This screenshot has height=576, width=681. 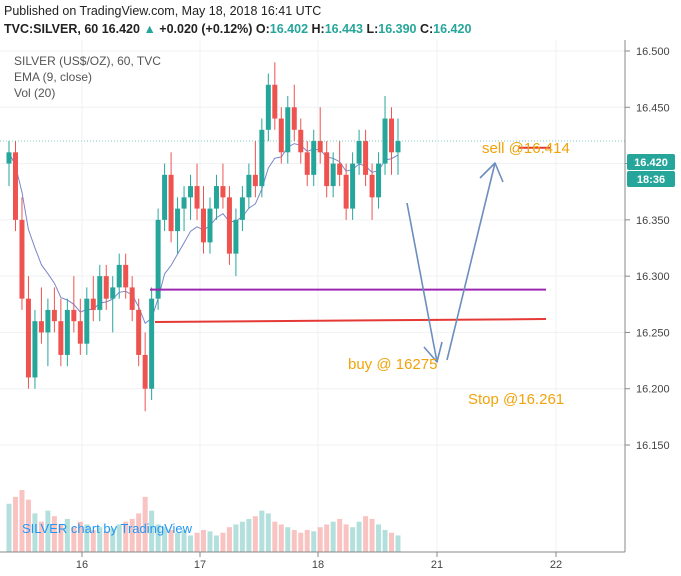 What do you see at coordinates (653, 390) in the screenshot?
I see `price-tick-label: 16.200` at bounding box center [653, 390].